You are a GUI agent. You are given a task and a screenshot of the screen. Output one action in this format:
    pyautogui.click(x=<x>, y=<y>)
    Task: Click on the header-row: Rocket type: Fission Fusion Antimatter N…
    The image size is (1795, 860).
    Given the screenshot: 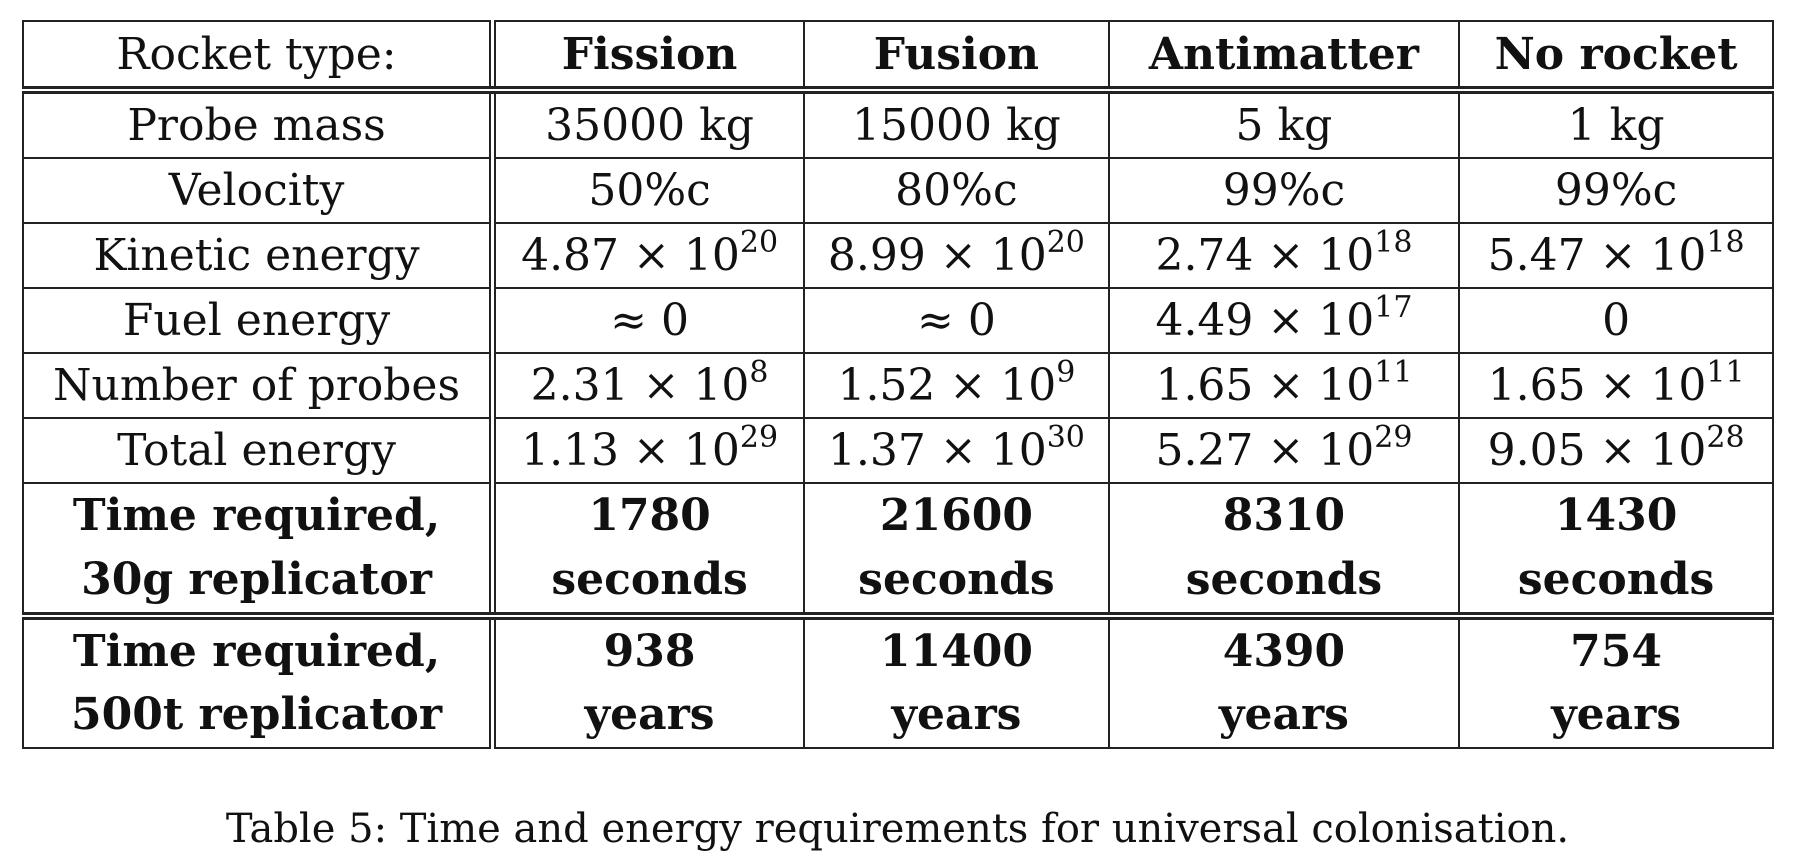 What is the action you would take?
    pyautogui.click(x=898, y=57)
    